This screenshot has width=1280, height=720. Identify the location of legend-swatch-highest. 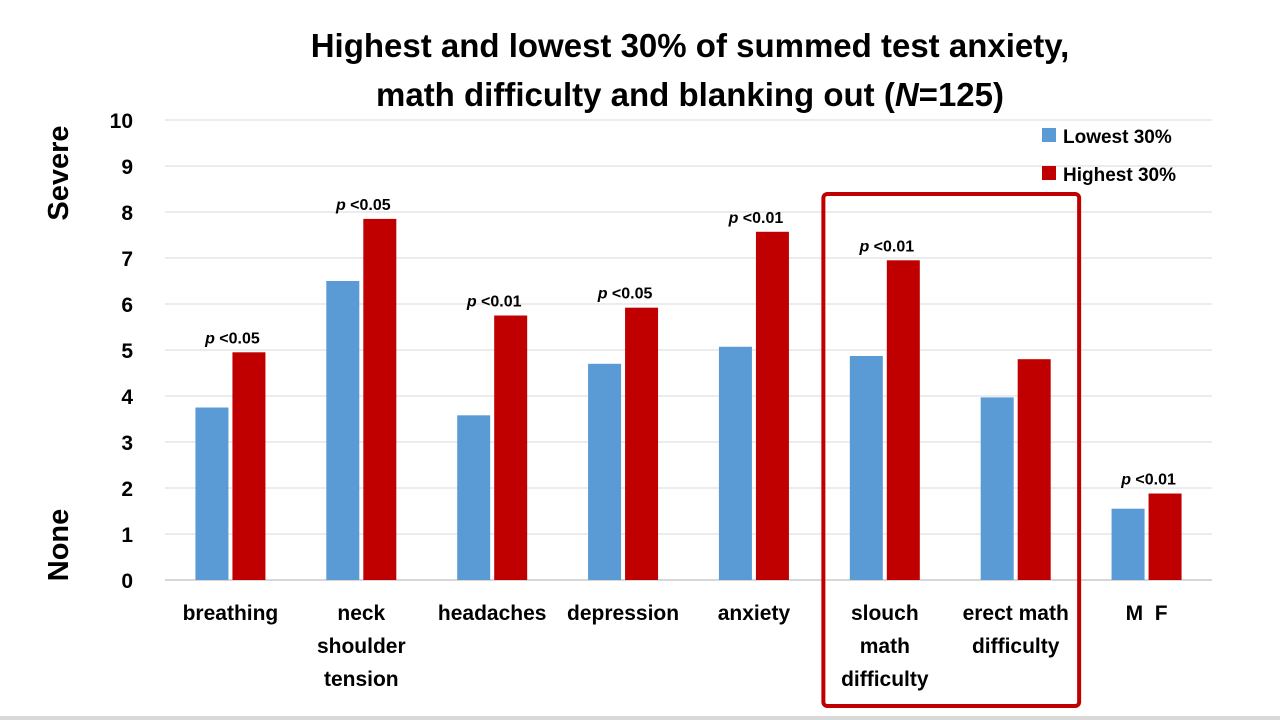
(1049, 173).